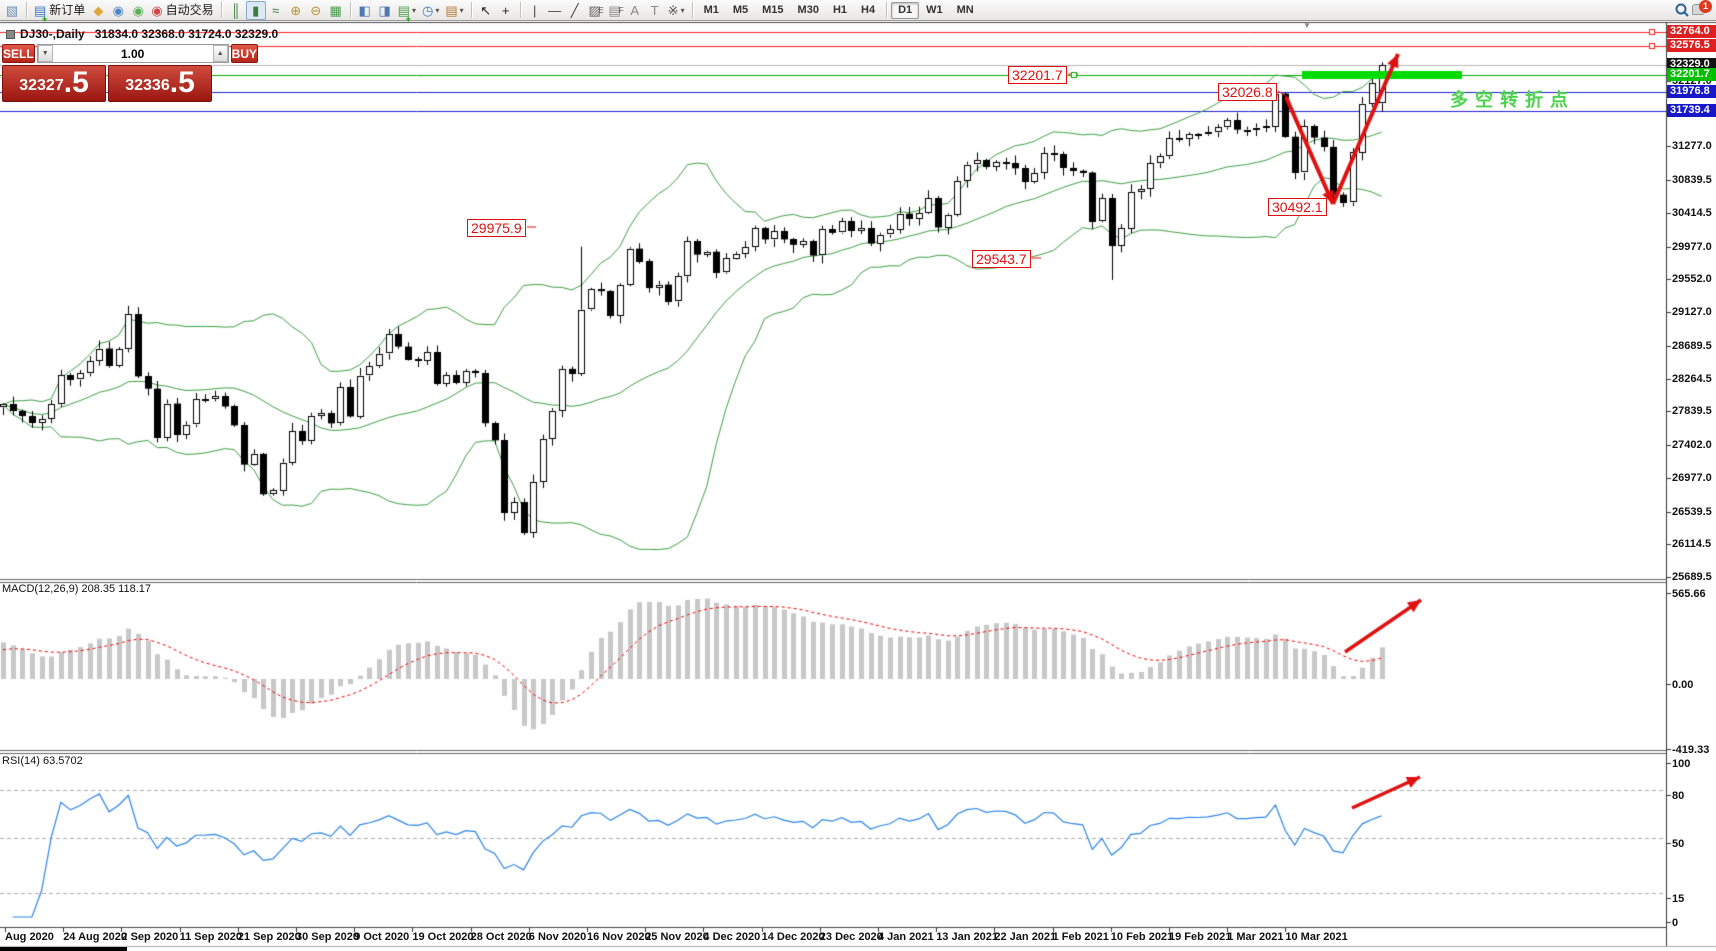 The height and width of the screenshot is (951, 1716). I want to click on zoom-out-icon: ⊖, so click(316, 10).